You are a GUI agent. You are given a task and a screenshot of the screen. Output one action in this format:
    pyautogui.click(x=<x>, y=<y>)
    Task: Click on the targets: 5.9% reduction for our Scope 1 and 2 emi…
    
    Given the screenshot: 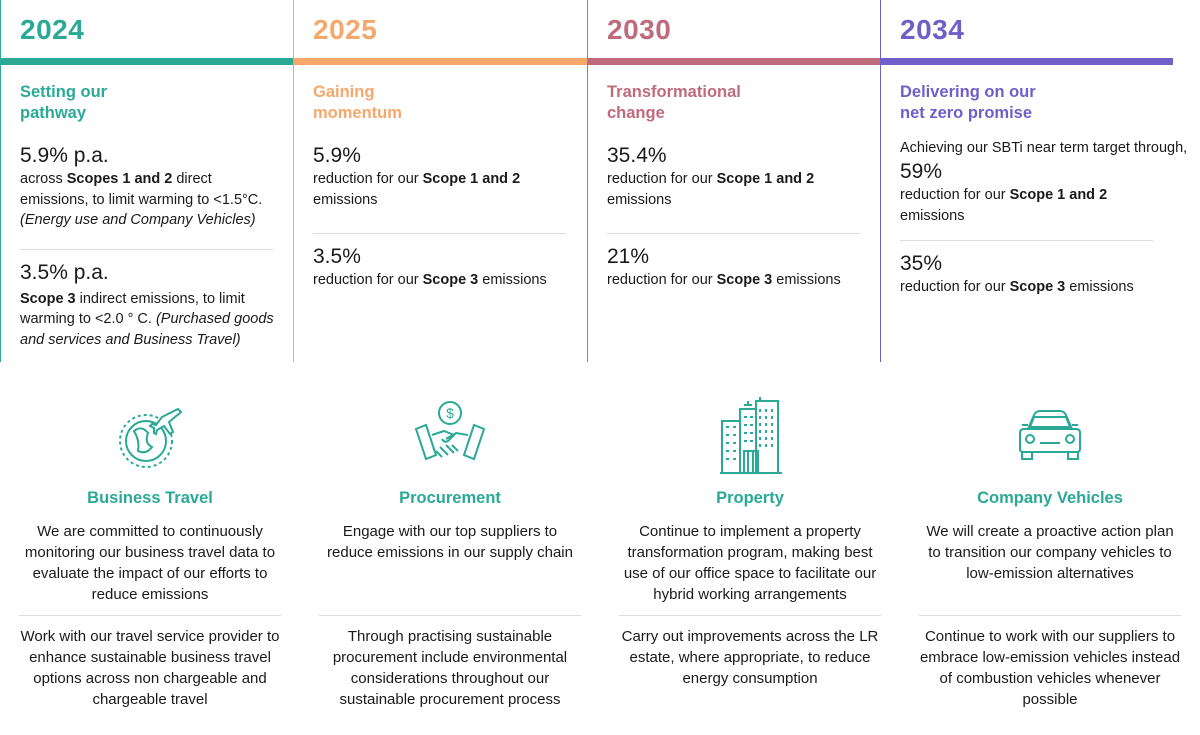 What is the action you would take?
    pyautogui.click(x=444, y=215)
    